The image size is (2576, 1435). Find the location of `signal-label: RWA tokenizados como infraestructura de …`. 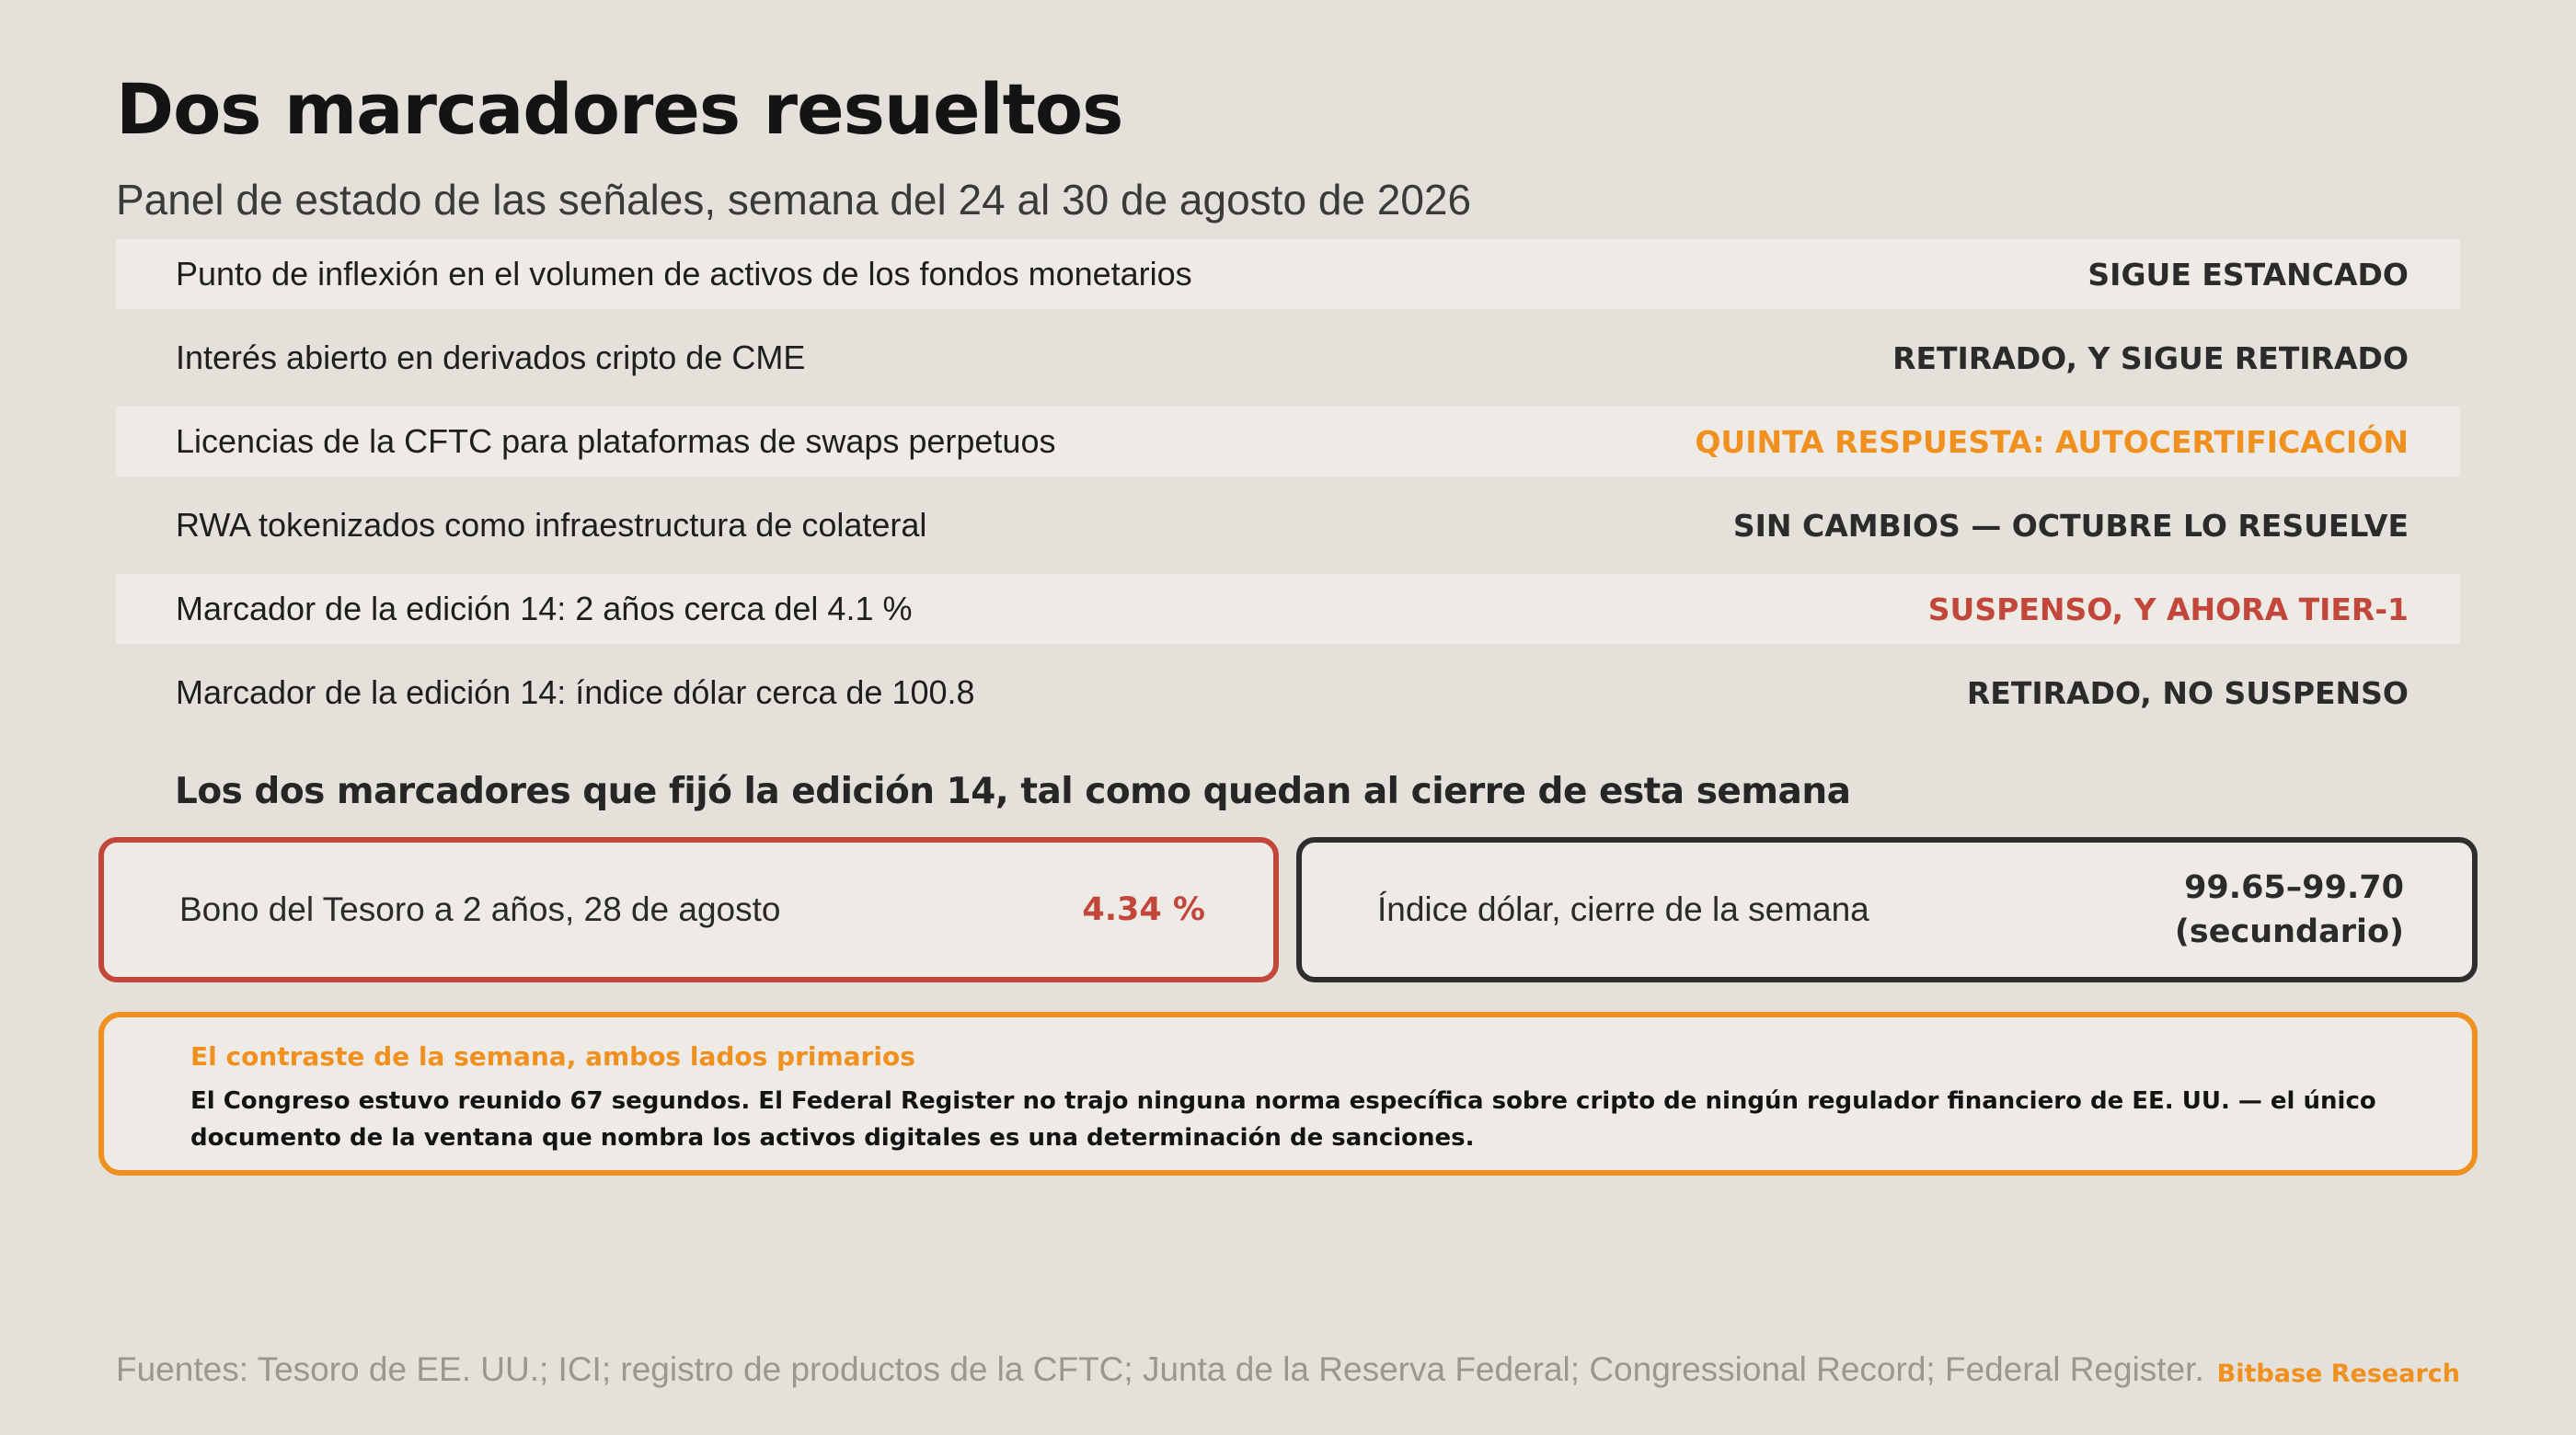

signal-label: RWA tokenizados como infraestructura de … is located at coordinates (551, 525).